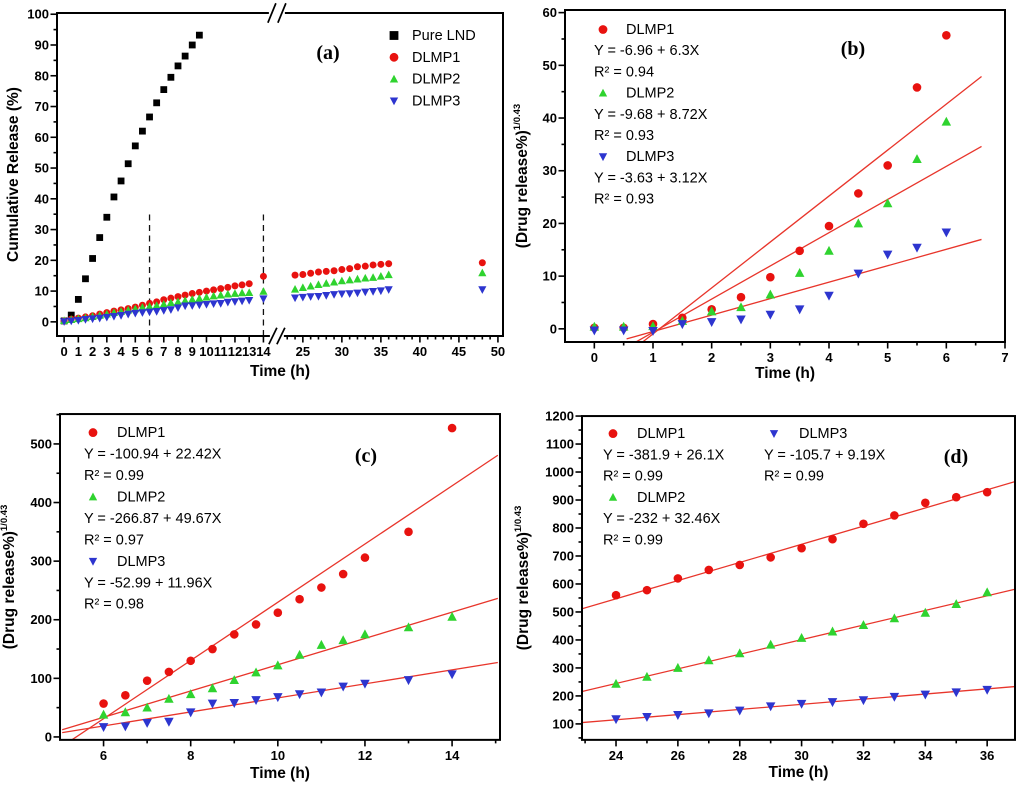 This screenshot has width=1024, height=793. Describe the element at coordinates (563, 695) in the screenshot. I see `y-tick-label: 200` at that location.